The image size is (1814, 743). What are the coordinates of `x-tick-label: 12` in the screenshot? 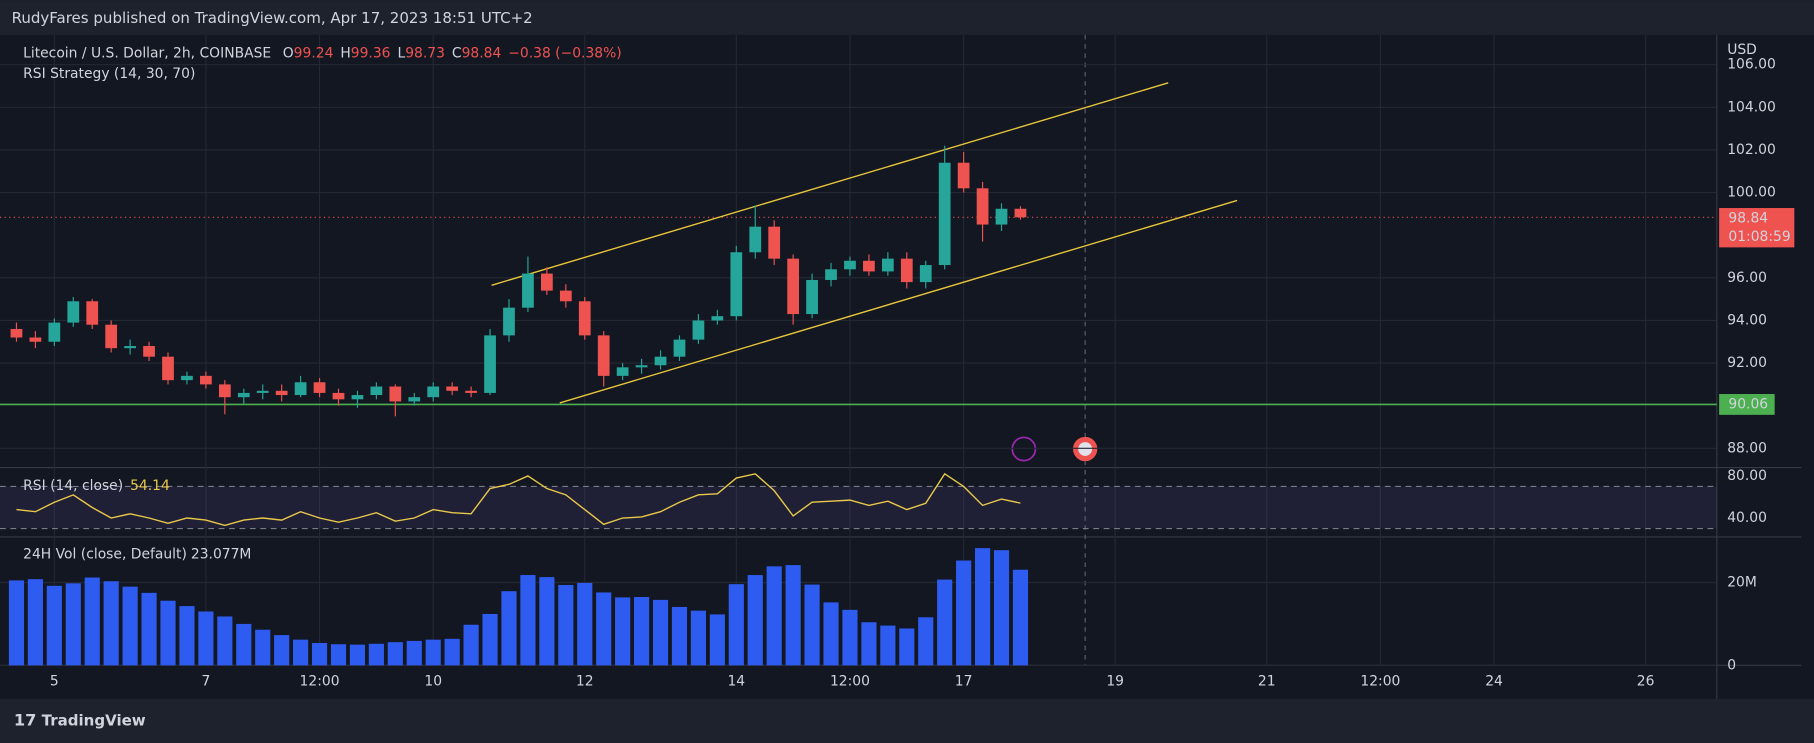 It's located at (585, 682).